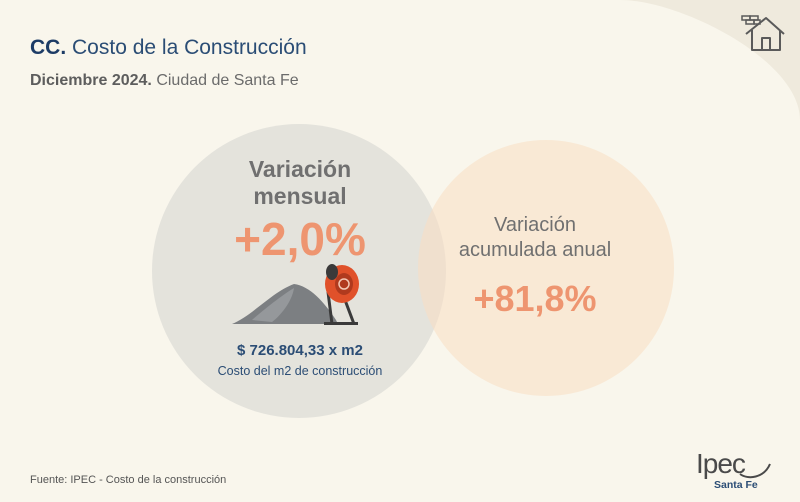  What do you see at coordinates (535, 225) in the screenshot?
I see `annual-label-line1: Variación` at bounding box center [535, 225].